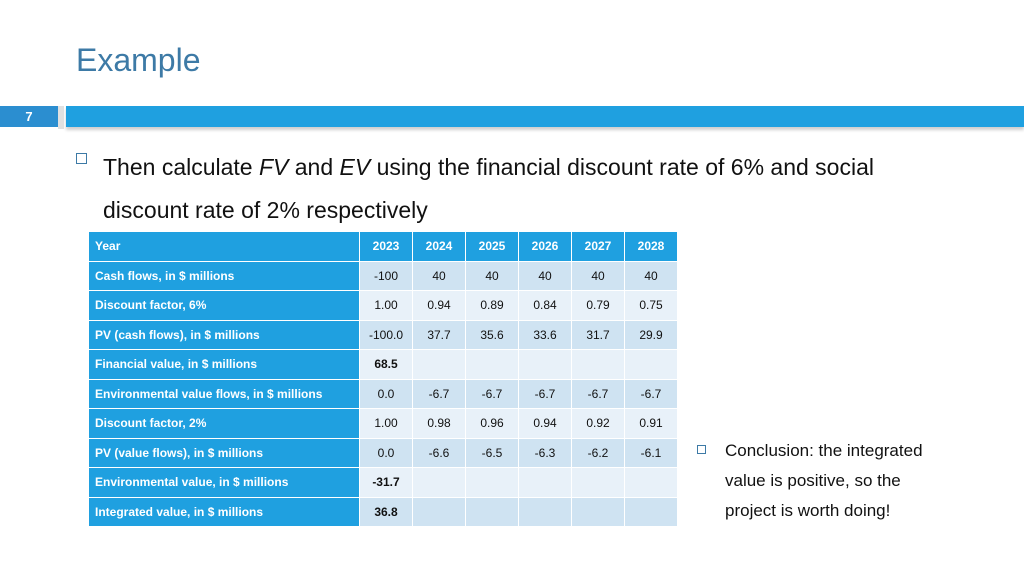 Image resolution: width=1024 pixels, height=575 pixels. What do you see at coordinates (545, 305) in the screenshot?
I see `table-cell: 0.84` at bounding box center [545, 305].